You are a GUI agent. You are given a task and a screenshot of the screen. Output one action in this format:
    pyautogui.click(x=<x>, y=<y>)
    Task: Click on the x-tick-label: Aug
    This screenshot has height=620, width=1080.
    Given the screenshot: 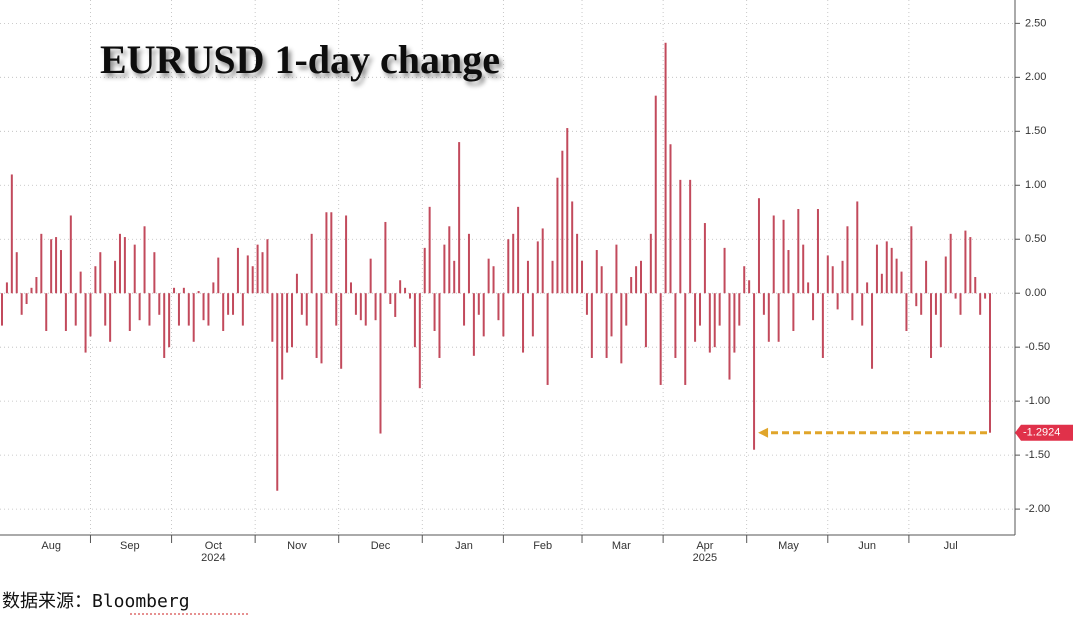 What is the action you would take?
    pyautogui.click(x=51, y=546)
    